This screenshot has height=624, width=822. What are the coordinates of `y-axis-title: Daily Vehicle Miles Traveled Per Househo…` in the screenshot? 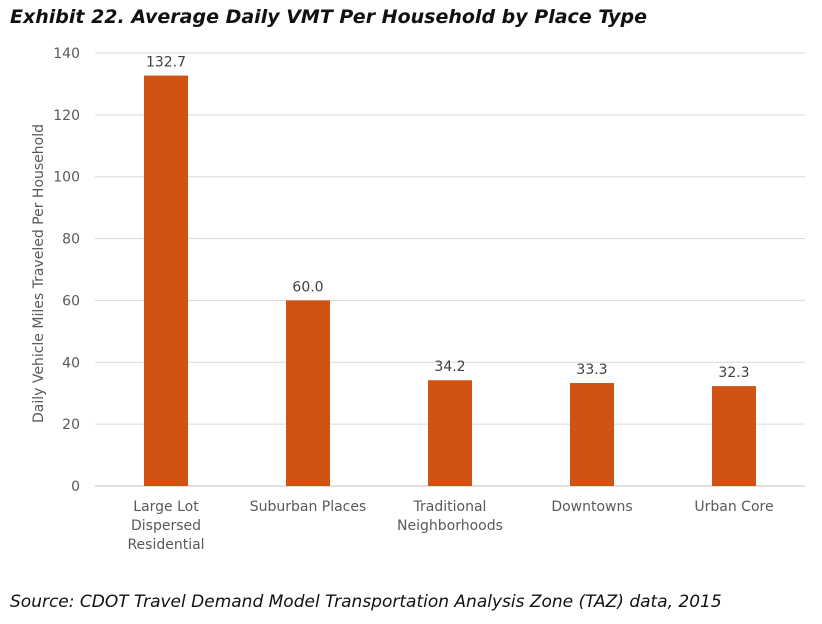 It's located at (39, 273).